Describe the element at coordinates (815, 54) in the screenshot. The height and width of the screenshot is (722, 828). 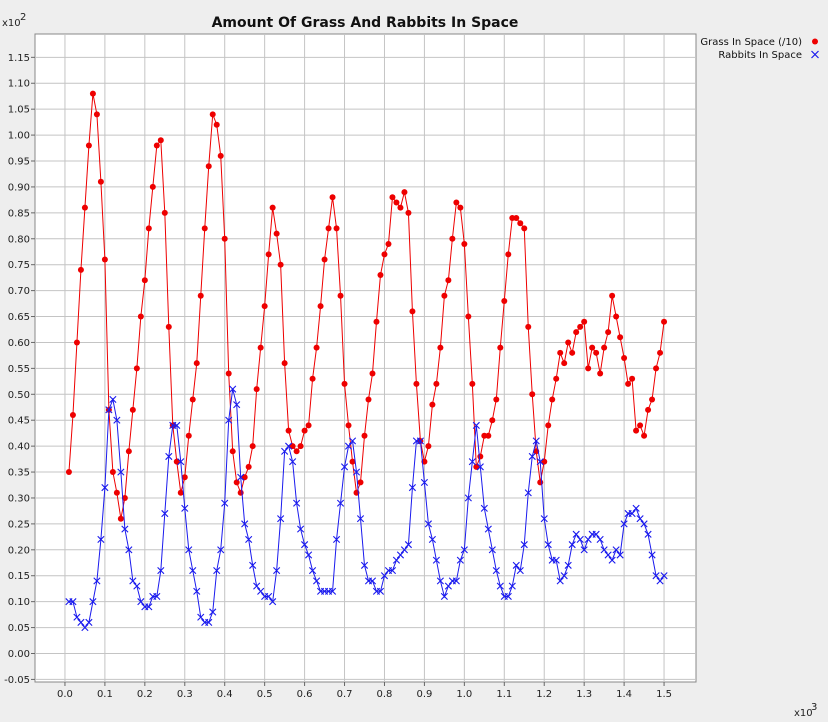
I see `legend-marker-rabbits` at that location.